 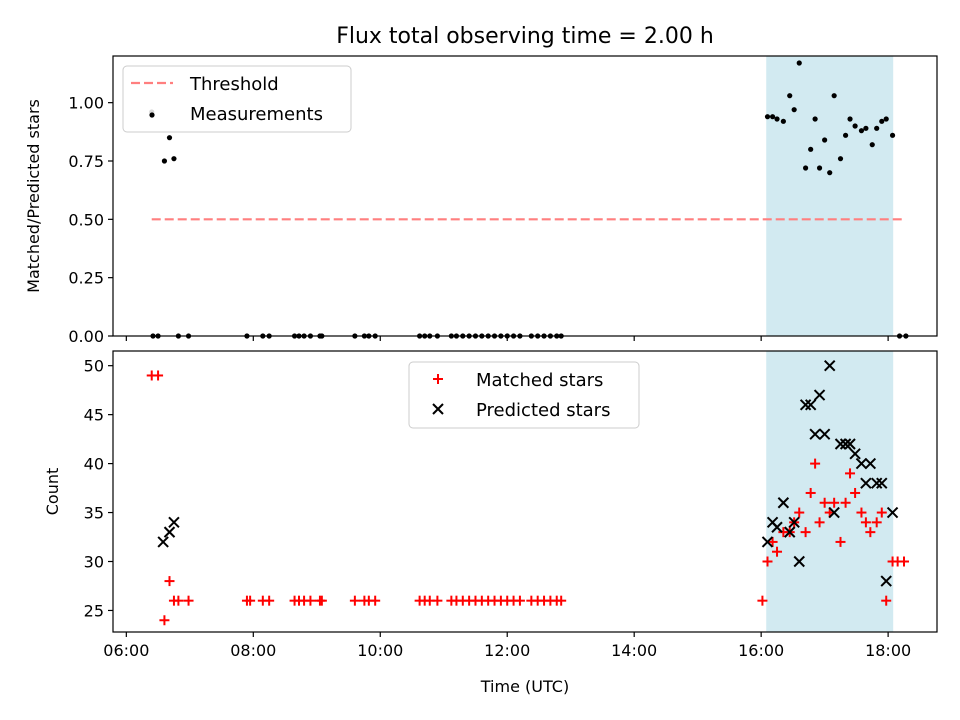 What do you see at coordinates (86, 336) in the screenshot?
I see `y-tick-label: 0.00` at bounding box center [86, 336].